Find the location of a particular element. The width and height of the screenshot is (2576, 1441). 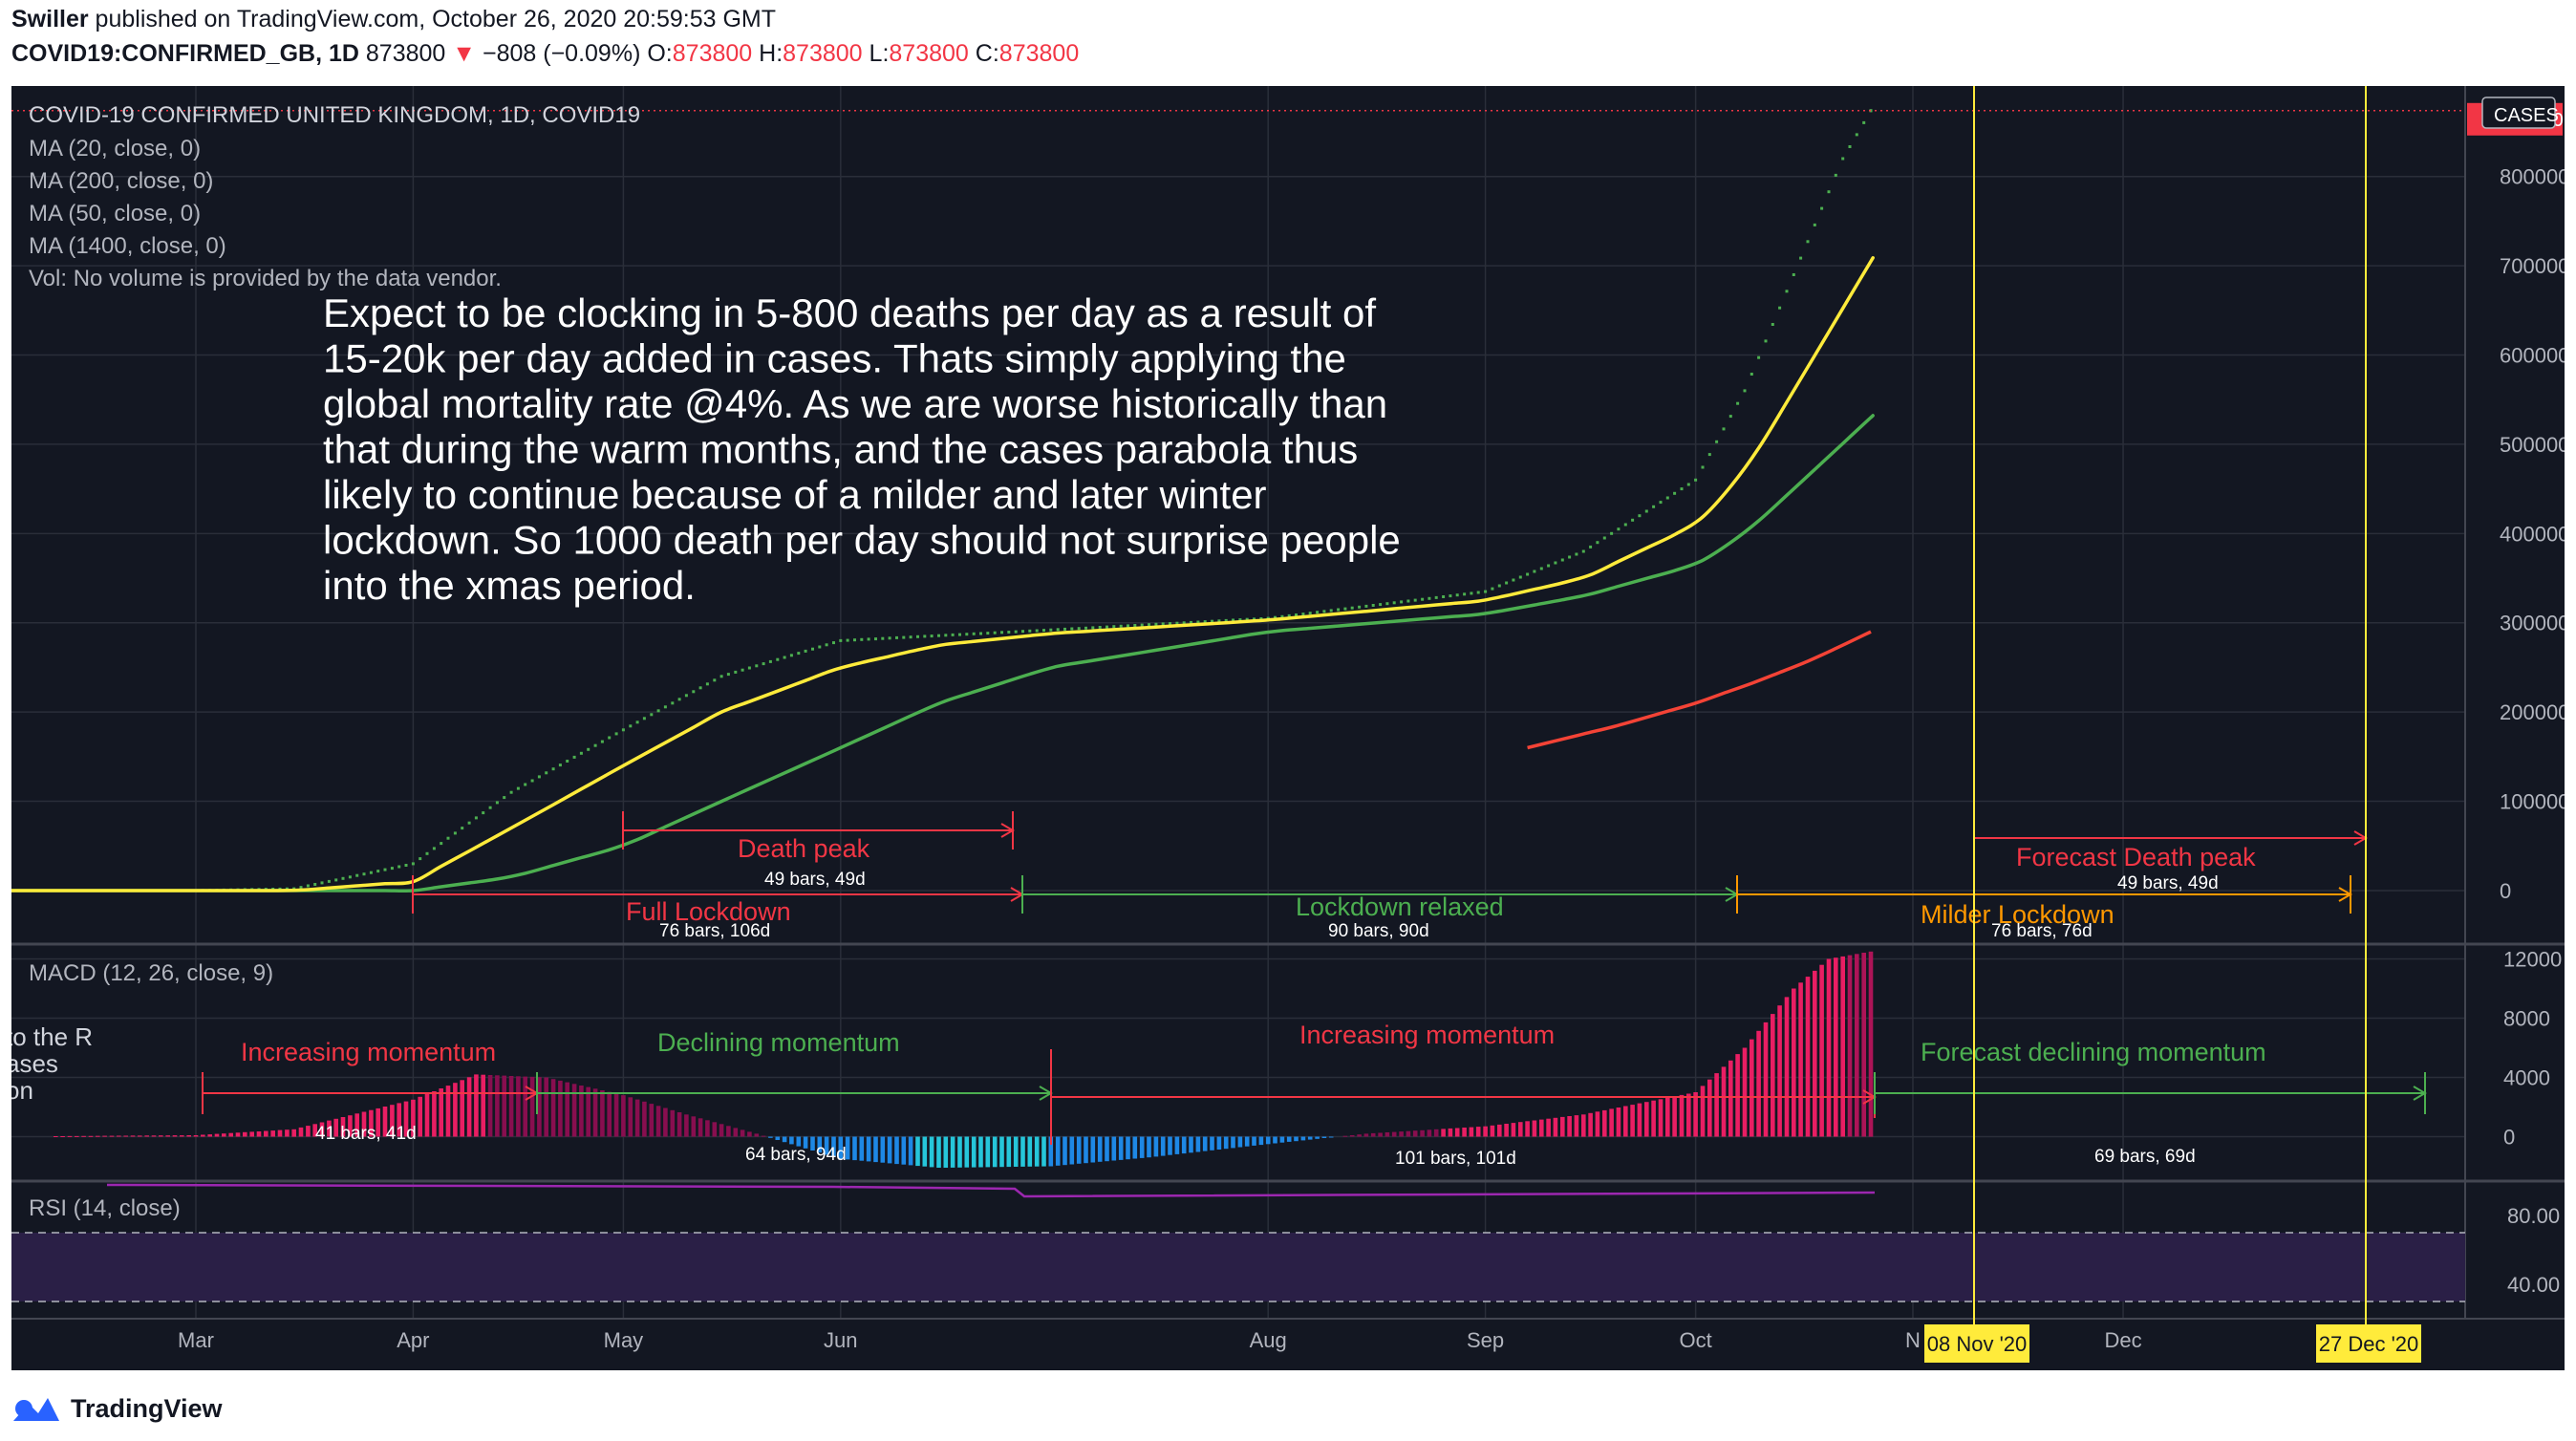

macd-cut-text: to the R is located at coordinates (52, 1037).